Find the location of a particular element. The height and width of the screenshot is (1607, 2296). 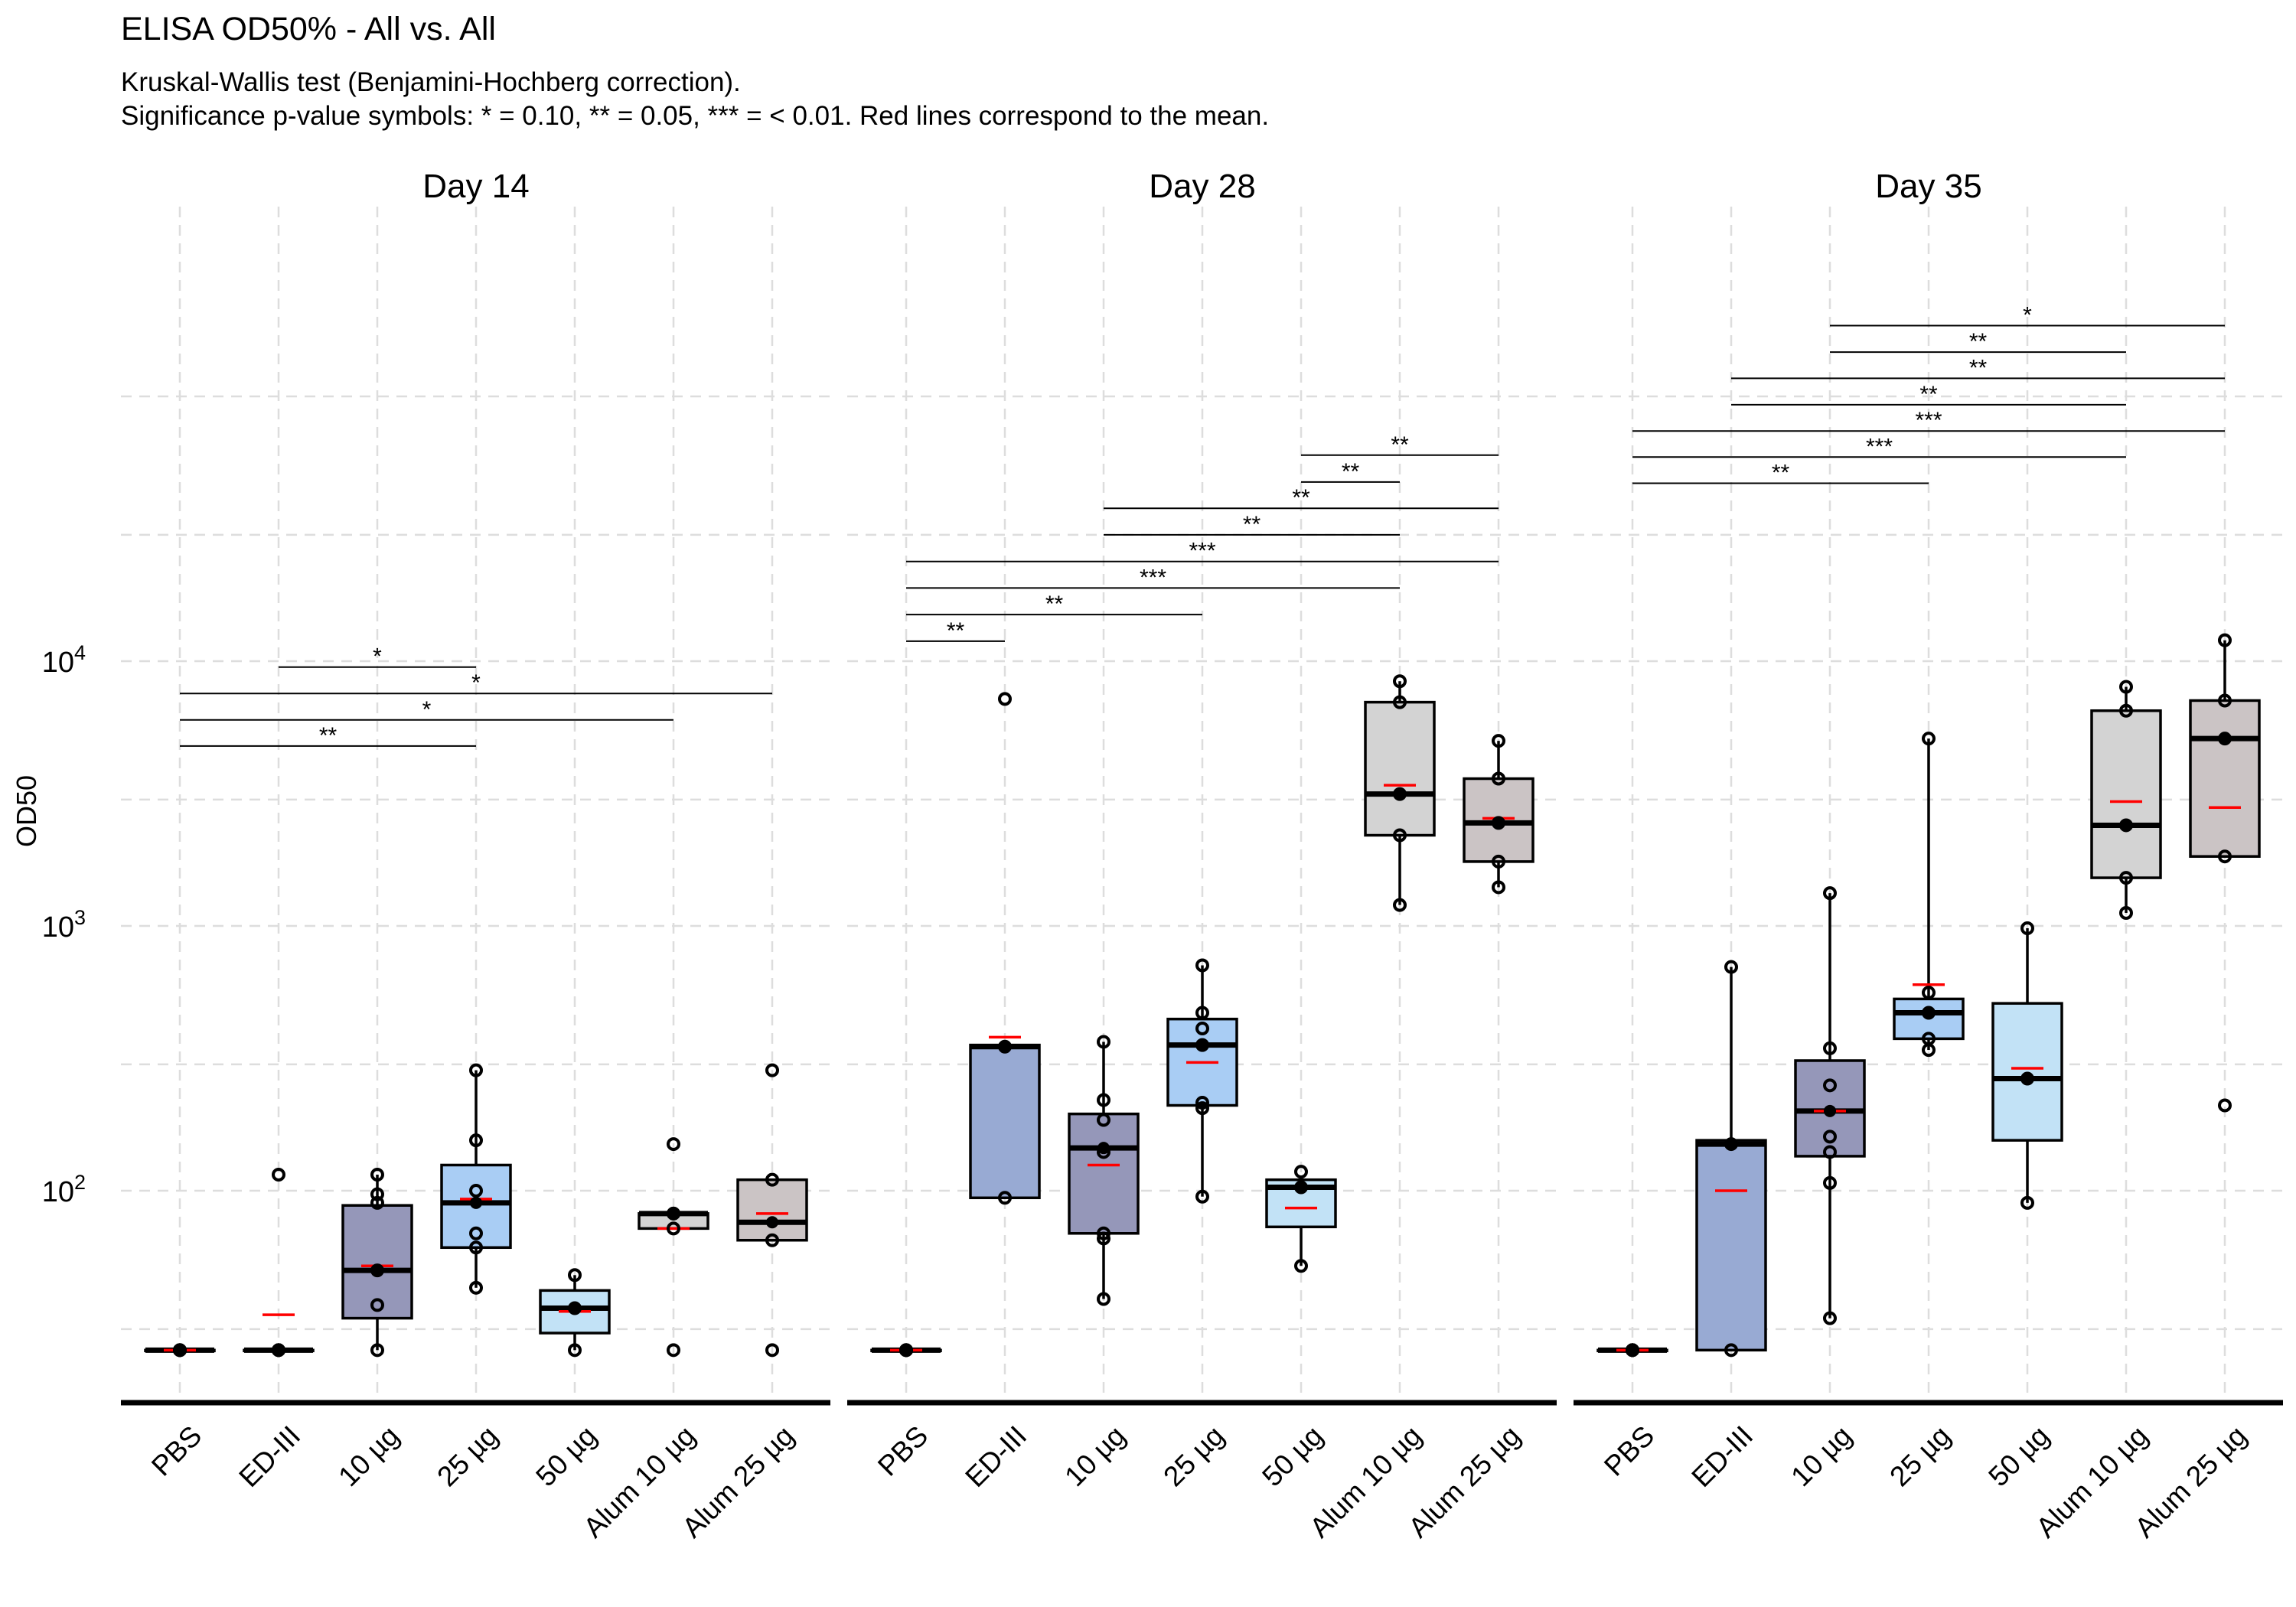

y-axis-label: OD50 is located at coordinates (26, 811).